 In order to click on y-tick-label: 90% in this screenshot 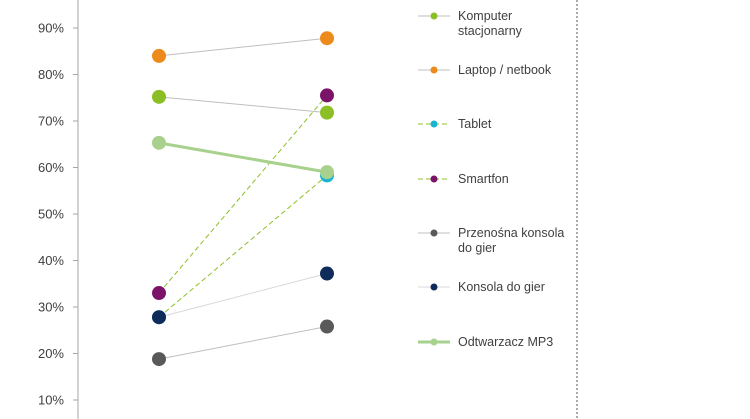, I will do `click(51, 28)`.